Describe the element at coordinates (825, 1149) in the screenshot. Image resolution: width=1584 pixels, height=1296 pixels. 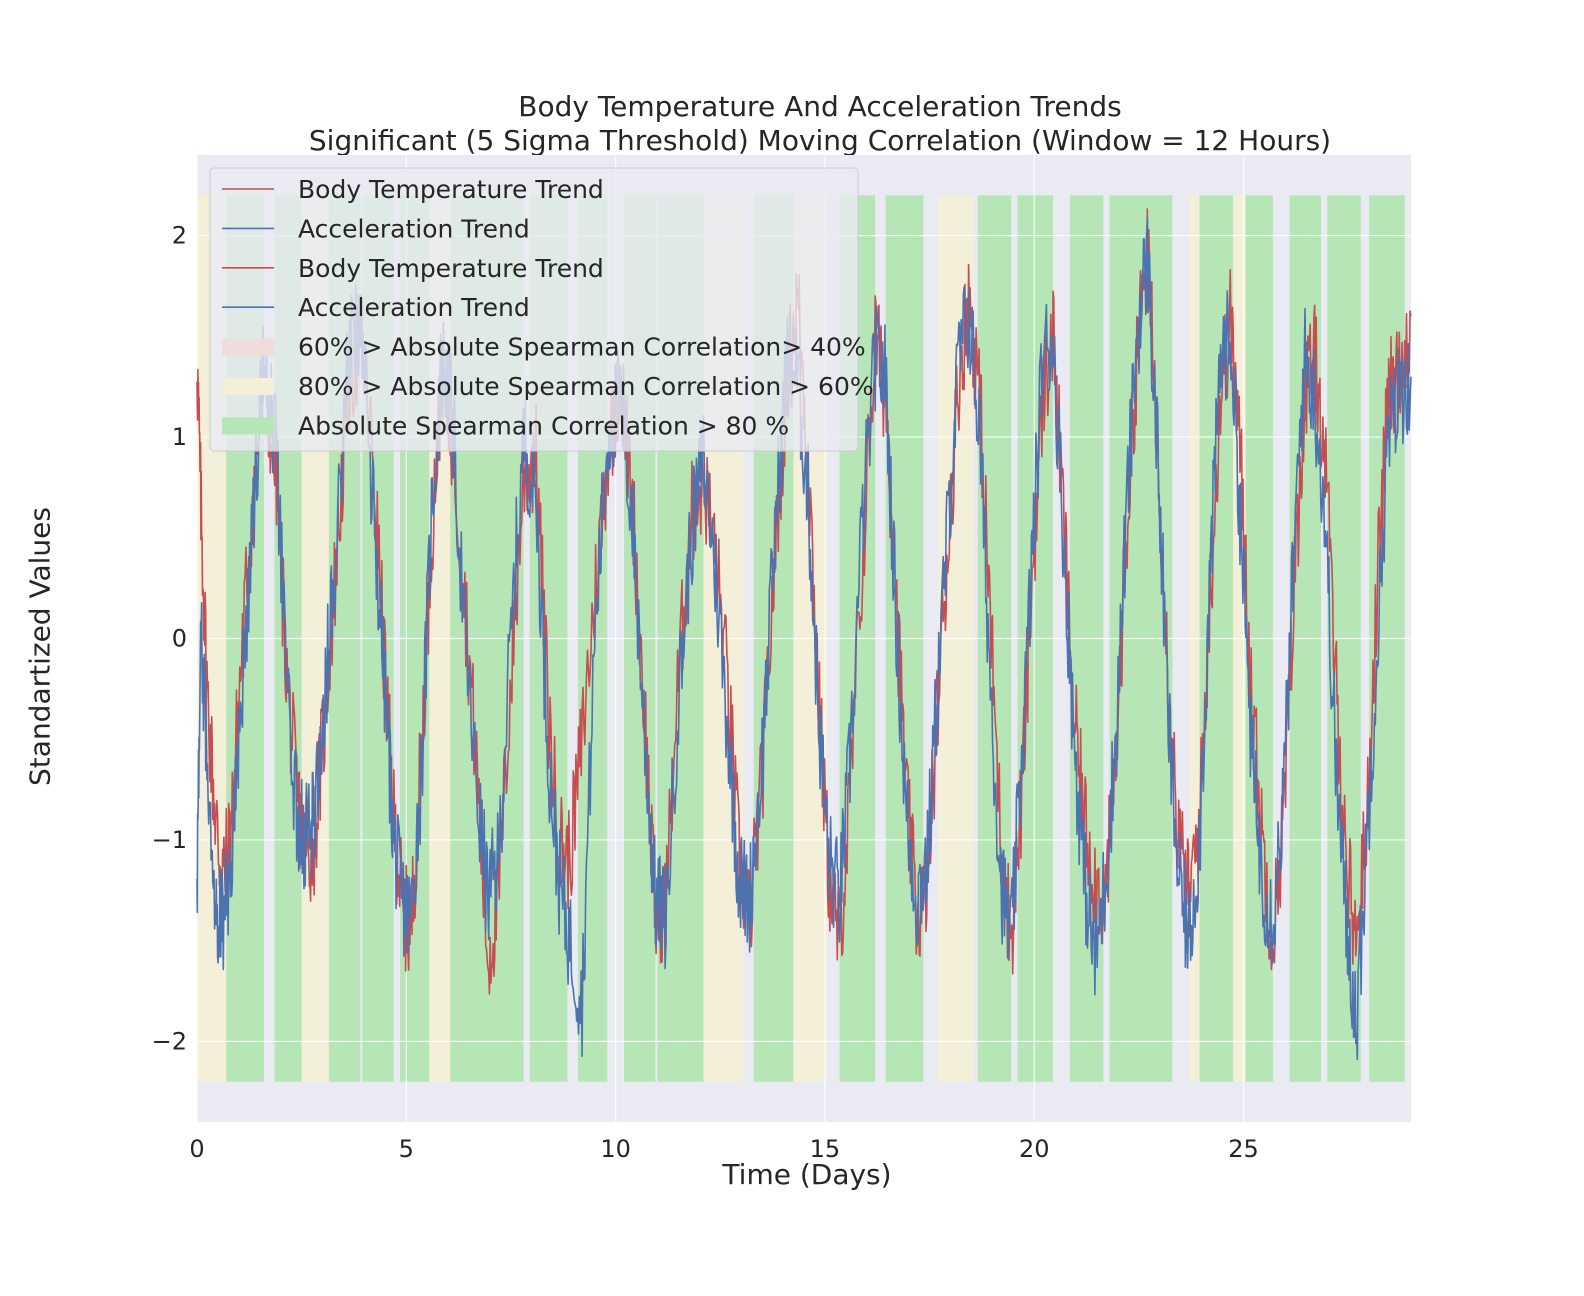
I see `x-tick-label: 15` at that location.